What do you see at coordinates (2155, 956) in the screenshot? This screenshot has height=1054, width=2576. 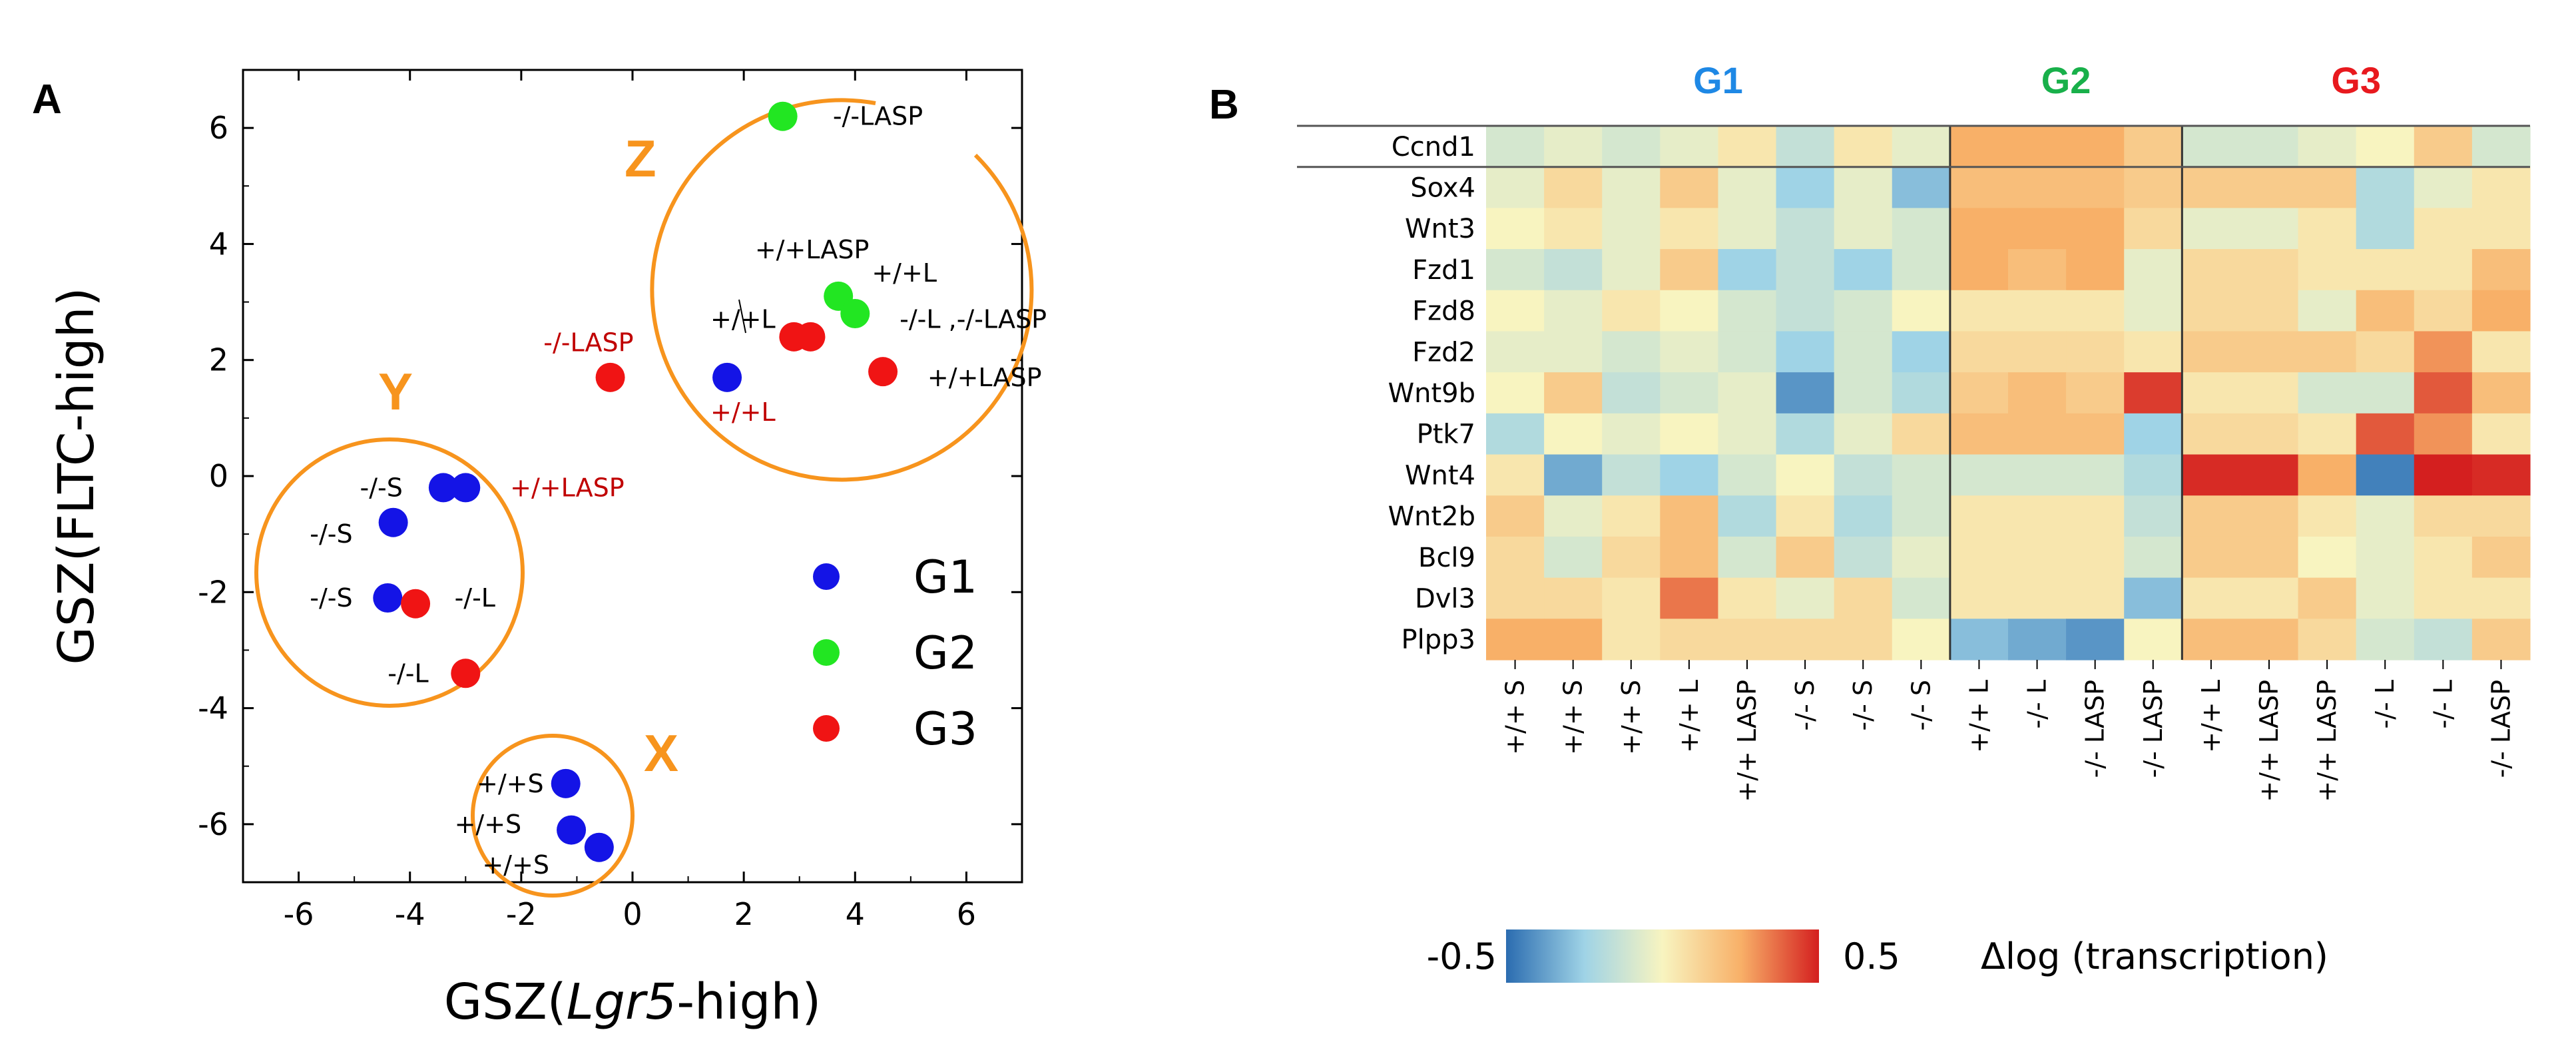 I see `colorbar-title: Δlog (transcription)` at bounding box center [2155, 956].